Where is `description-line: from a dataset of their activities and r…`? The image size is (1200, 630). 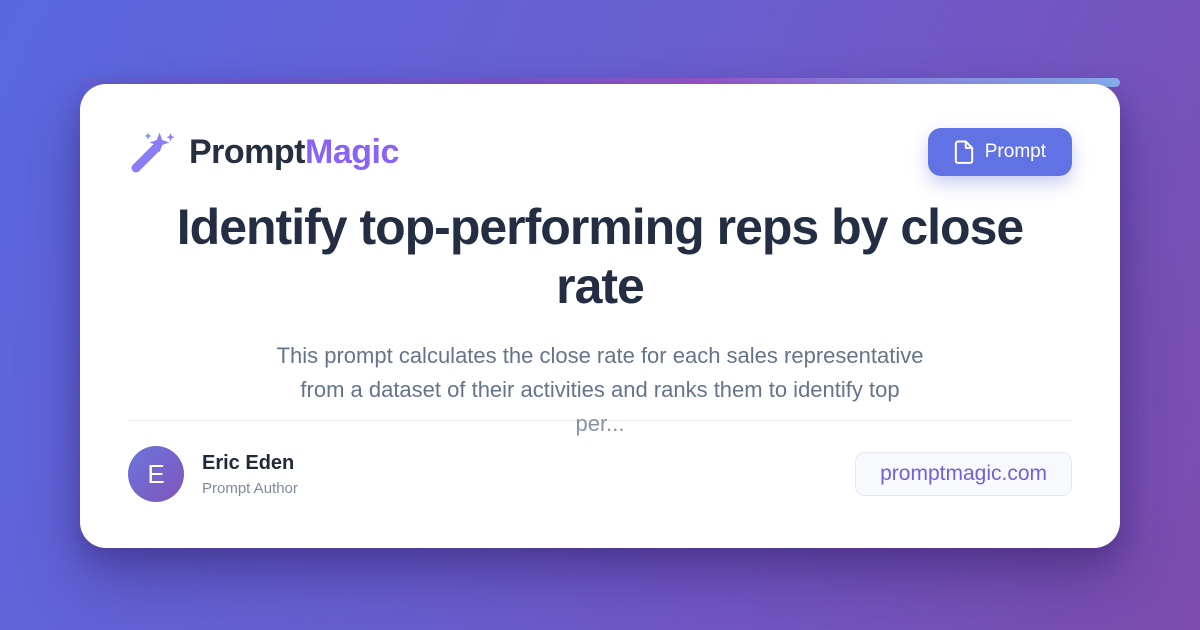 description-line: from a dataset of their activities and r… is located at coordinates (600, 389).